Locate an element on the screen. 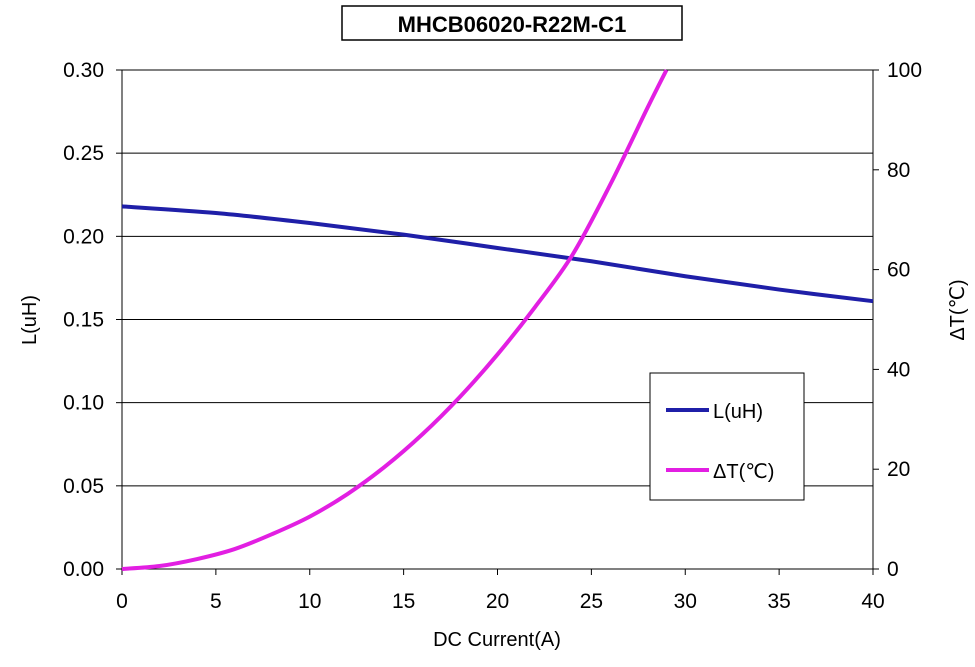  x-tick-label: 25 is located at coordinates (591, 601).